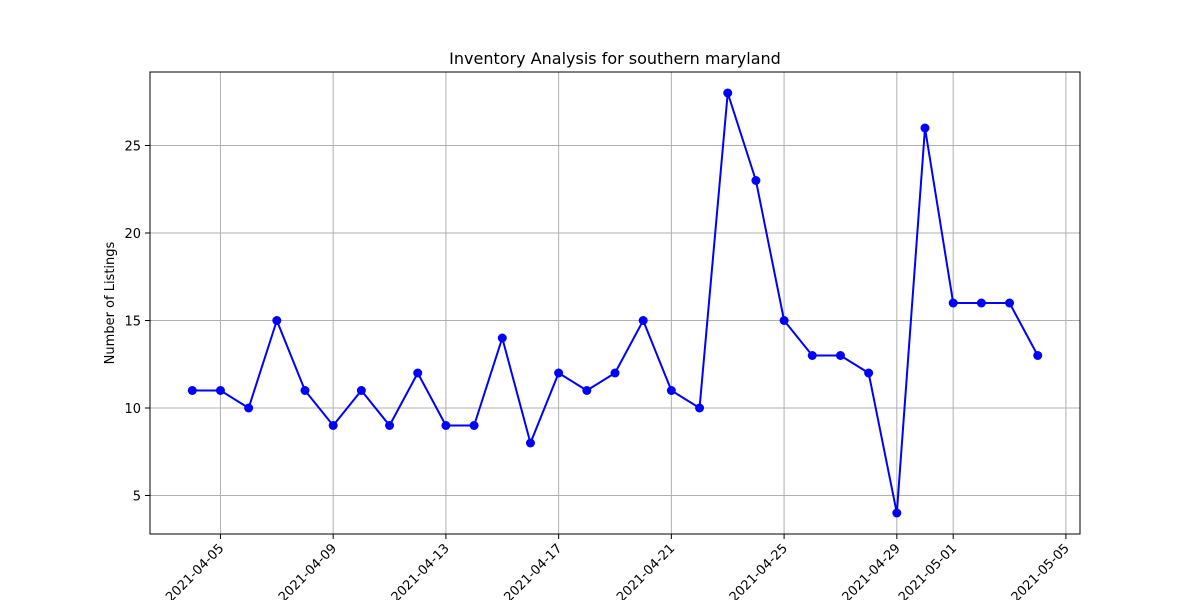 The height and width of the screenshot is (600, 1200). What do you see at coordinates (132, 322) in the screenshot?
I see `y-tick-label: 15` at bounding box center [132, 322].